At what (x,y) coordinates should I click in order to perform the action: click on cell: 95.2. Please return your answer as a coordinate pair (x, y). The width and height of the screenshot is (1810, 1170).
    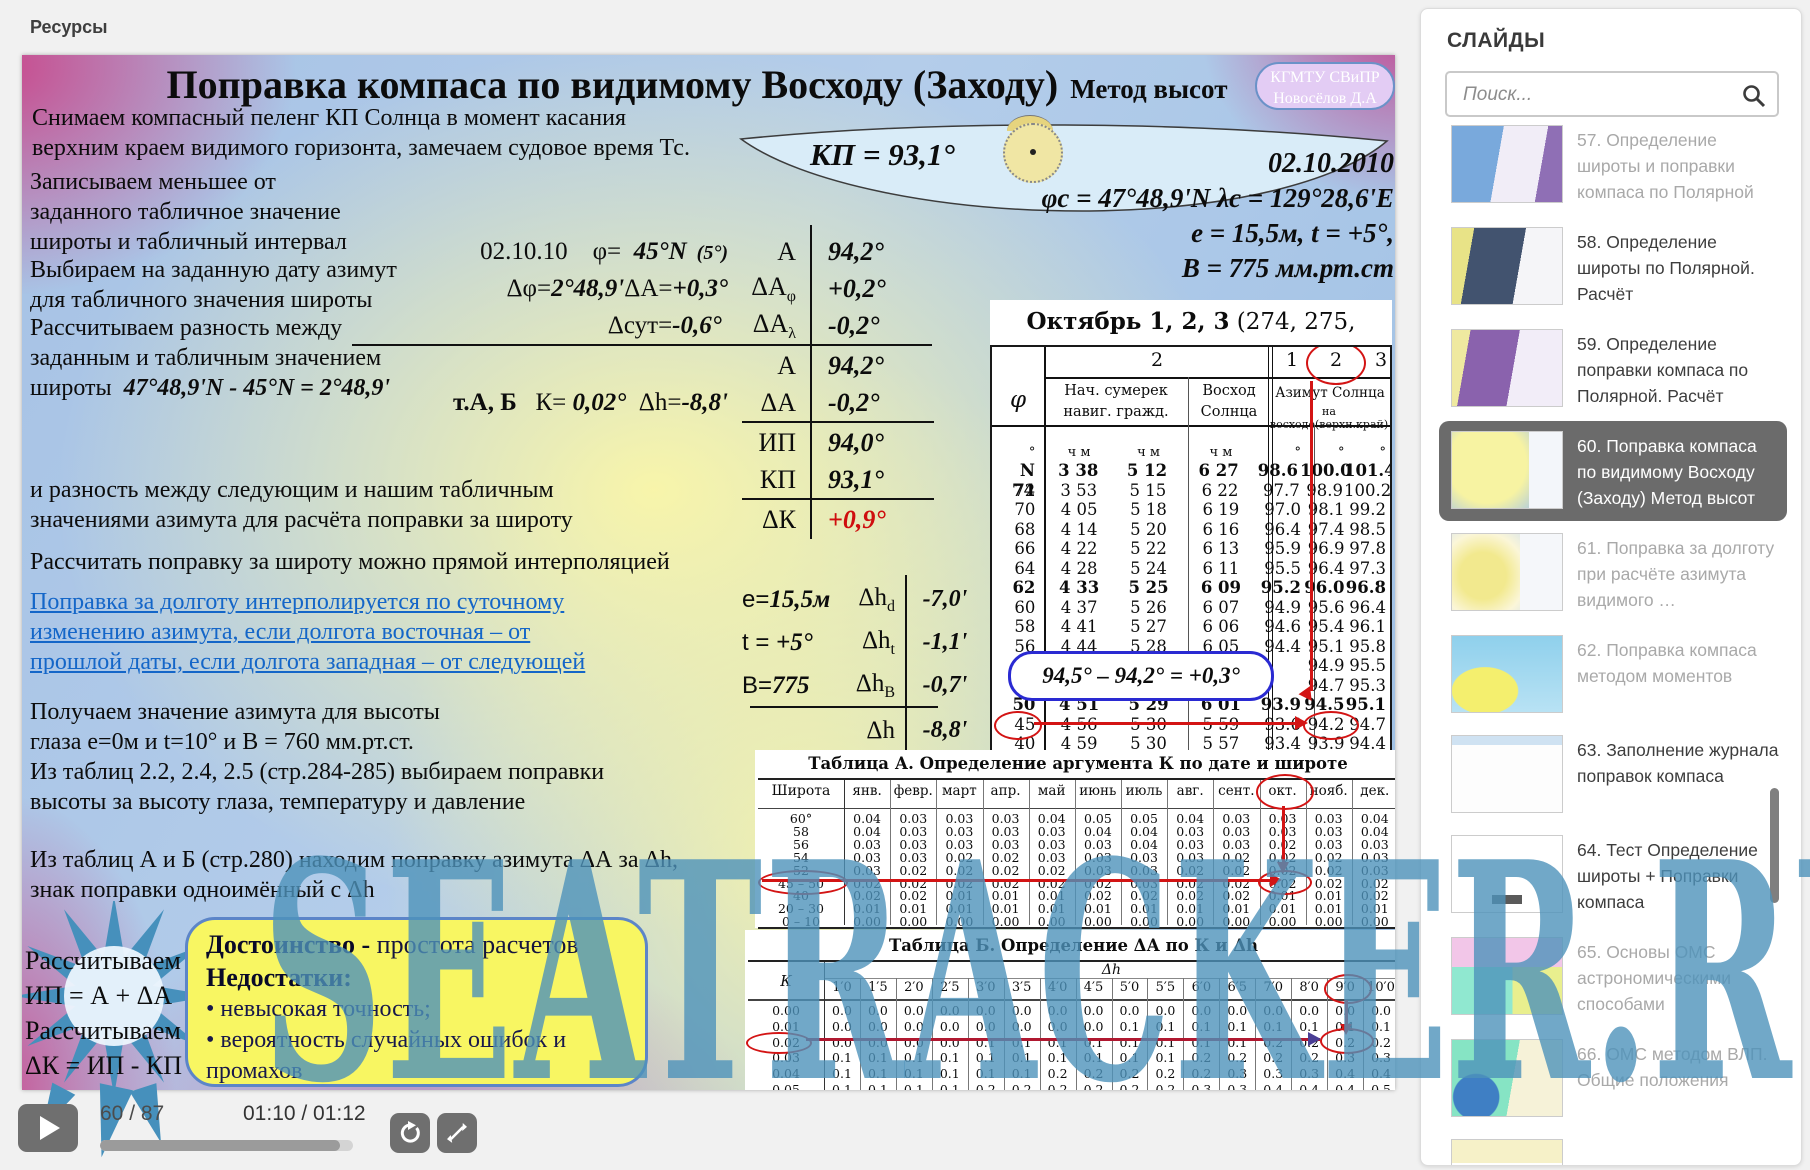
    Looking at the image, I should click on (1280, 587).